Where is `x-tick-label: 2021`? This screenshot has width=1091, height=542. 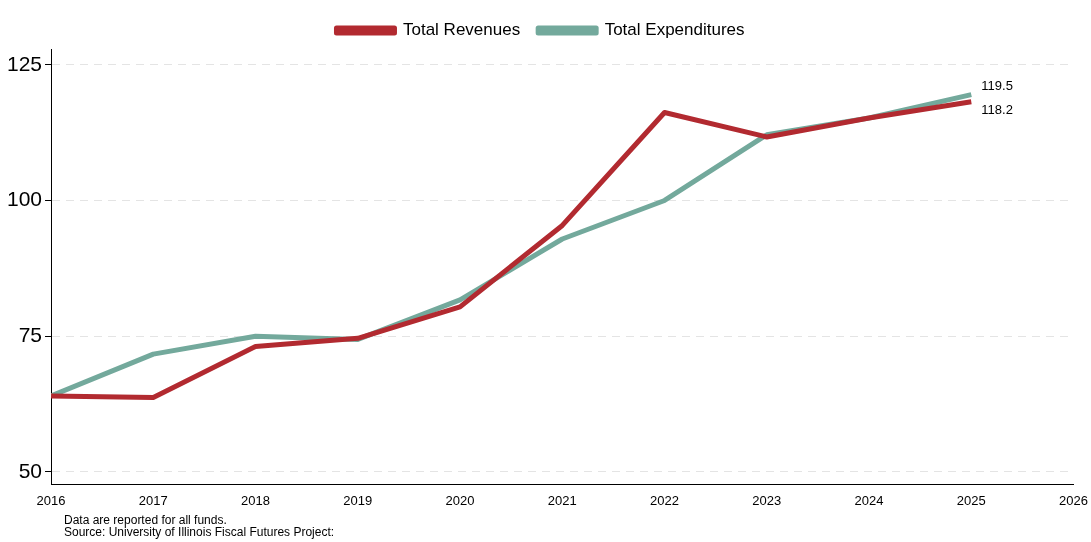 x-tick-label: 2021 is located at coordinates (562, 500).